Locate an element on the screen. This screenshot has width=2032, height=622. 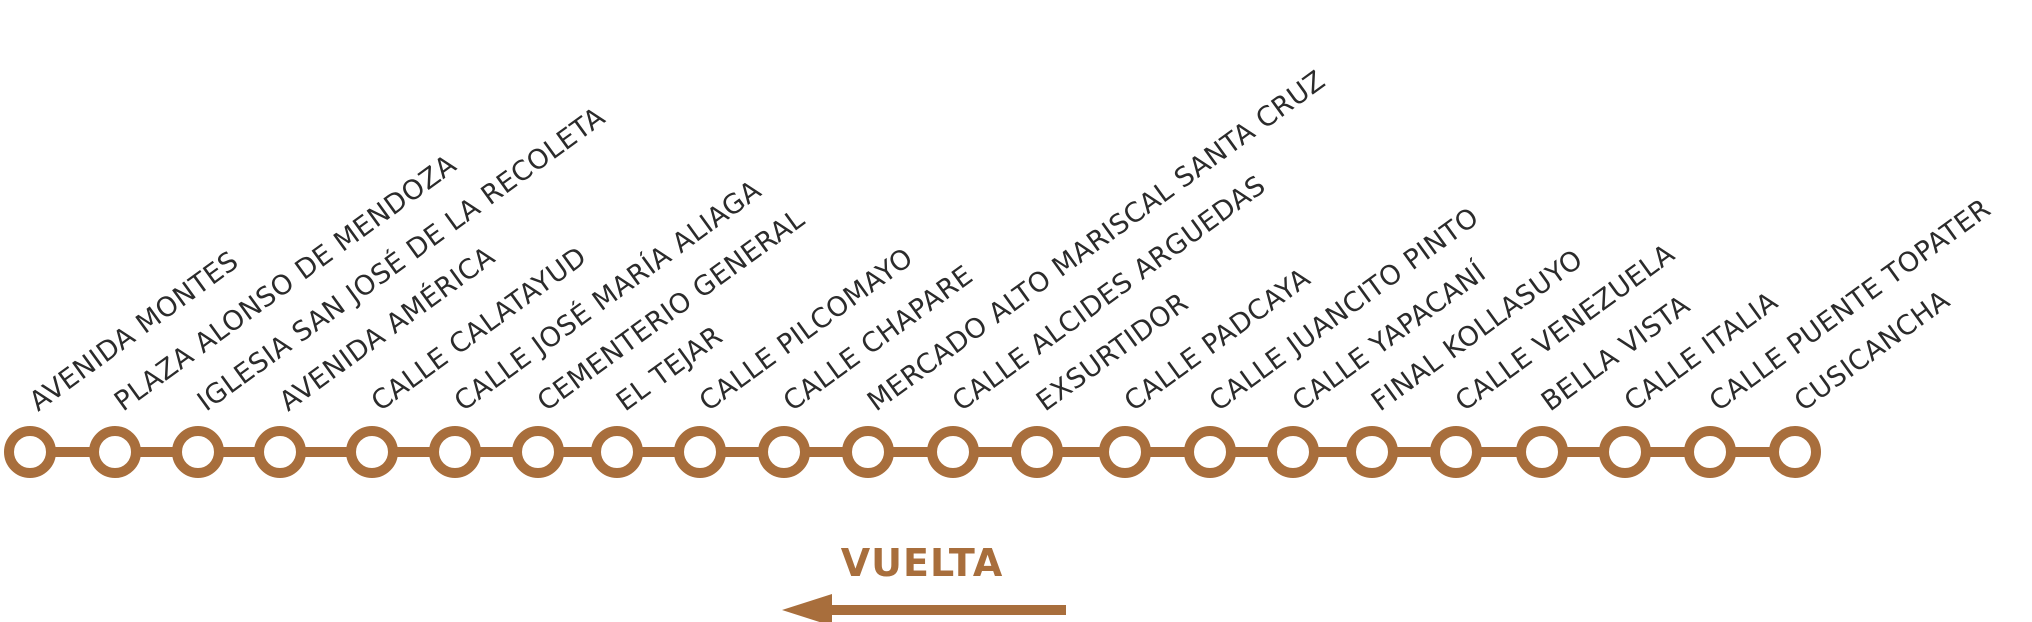
direction-arrow-head is located at coordinates (807, 608).